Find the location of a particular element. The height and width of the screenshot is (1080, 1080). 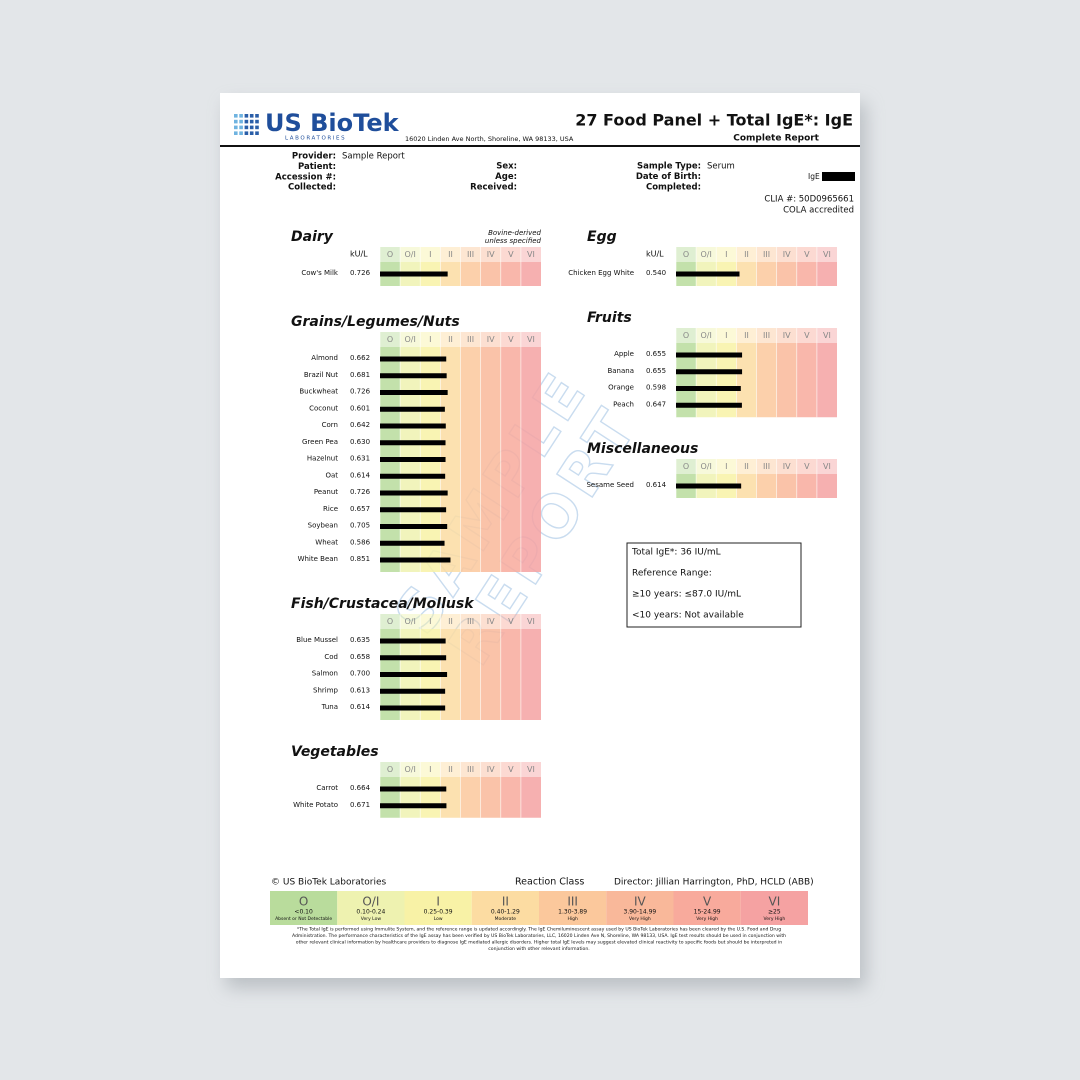

info-value: Sample Report is located at coordinates (373, 157).